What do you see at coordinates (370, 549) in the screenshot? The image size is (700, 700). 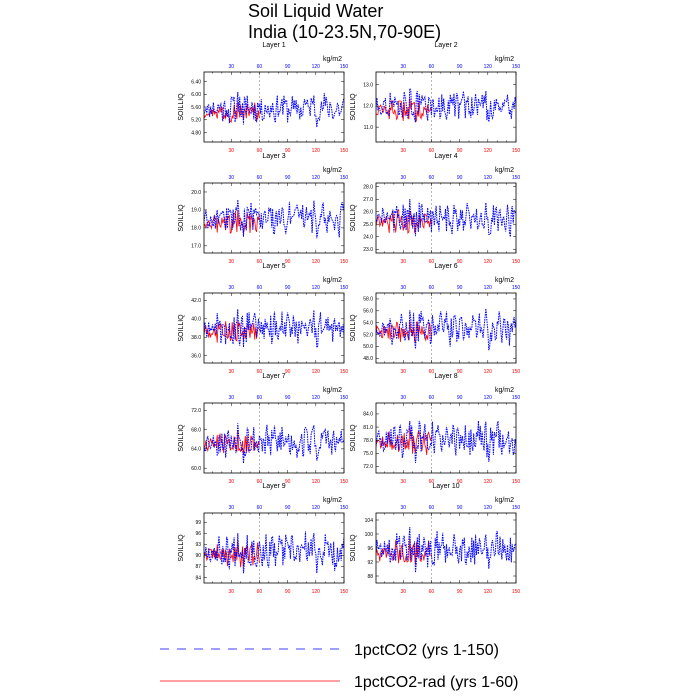 I see `y-tick-label: 96` at bounding box center [370, 549].